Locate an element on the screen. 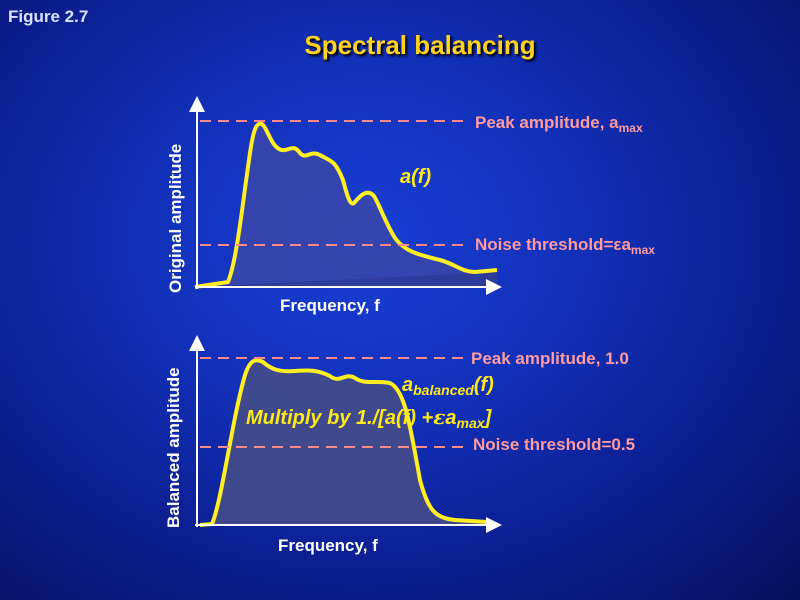  slide-title: Spectral balancing is located at coordinates (420, 45).